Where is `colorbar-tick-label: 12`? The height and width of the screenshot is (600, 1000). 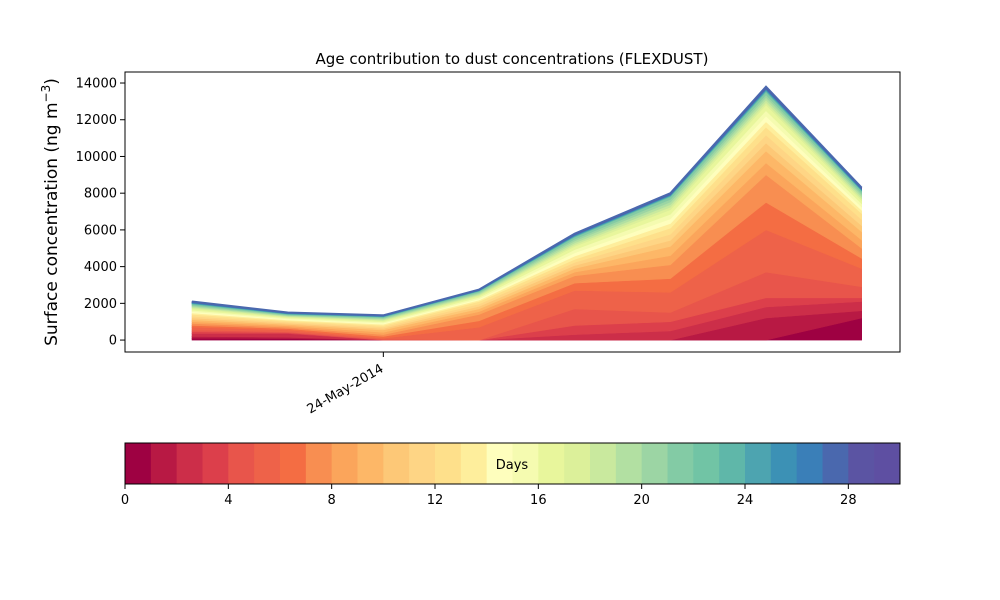 colorbar-tick-label: 12 is located at coordinates (435, 500).